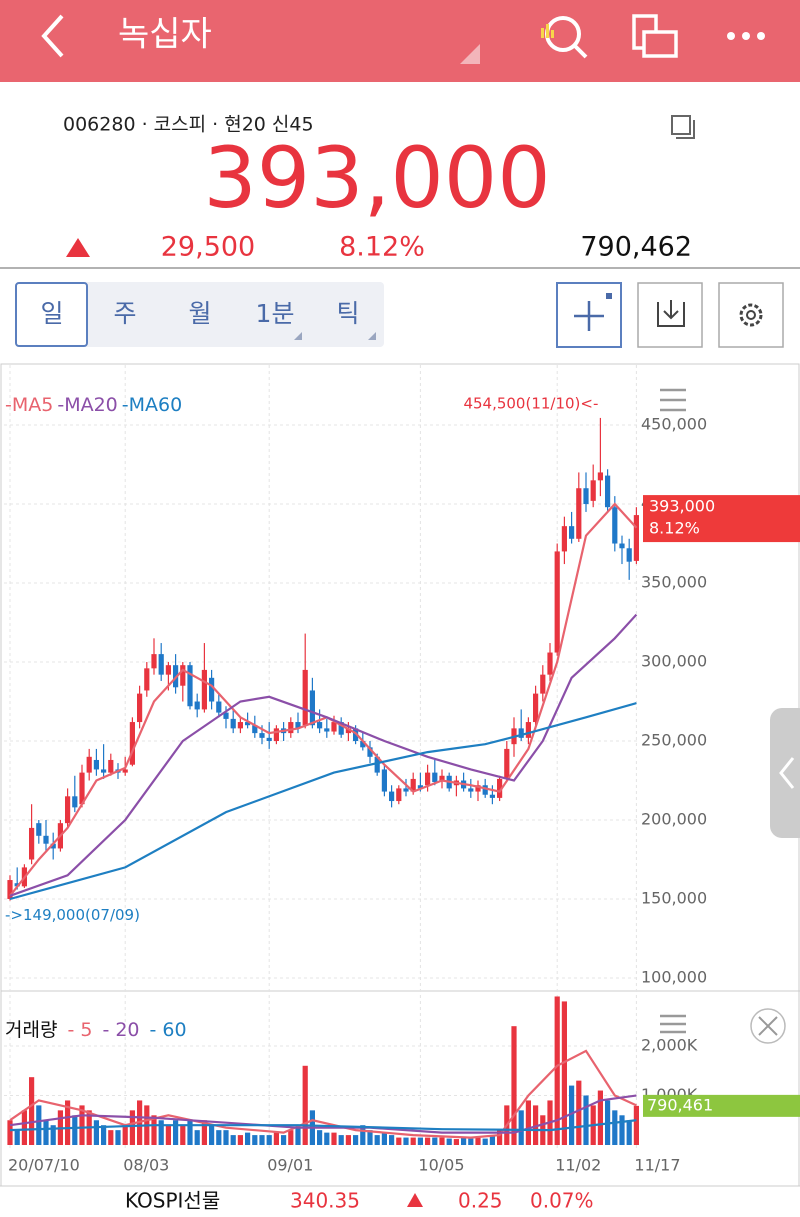 This screenshot has width=800, height=1217. Describe the element at coordinates (674, 740) in the screenshot. I see `y-tick-label: 250,000` at that location.